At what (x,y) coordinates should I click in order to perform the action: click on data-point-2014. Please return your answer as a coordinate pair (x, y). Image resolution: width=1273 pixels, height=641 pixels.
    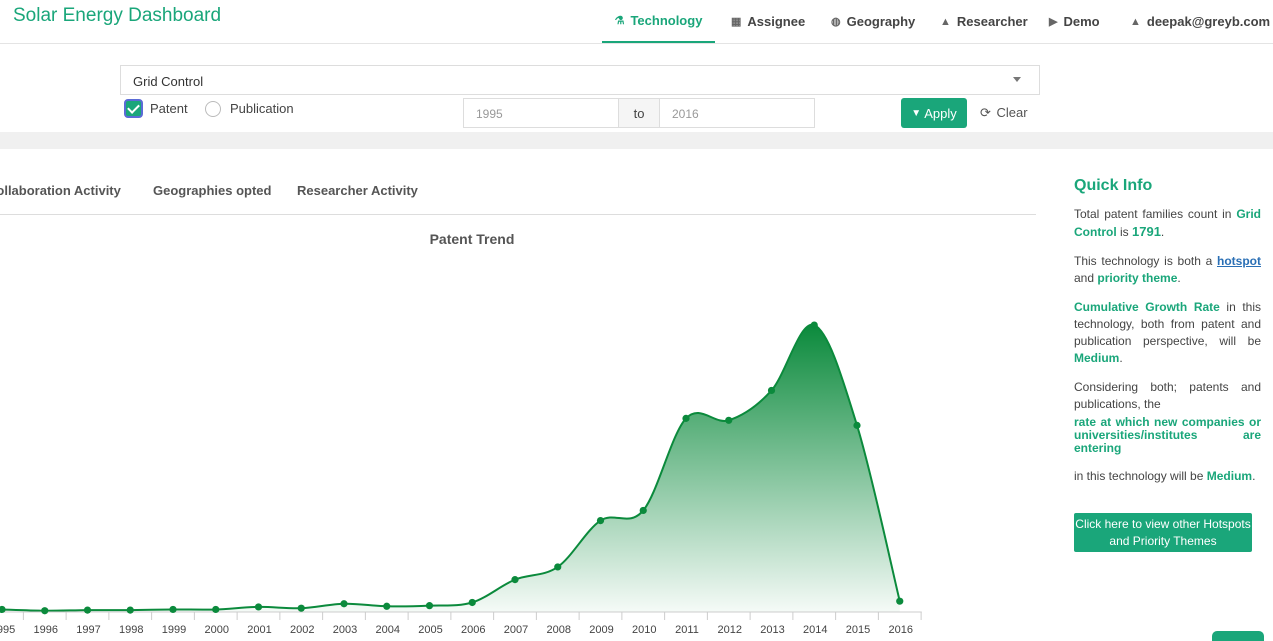
    Looking at the image, I should click on (814, 325).